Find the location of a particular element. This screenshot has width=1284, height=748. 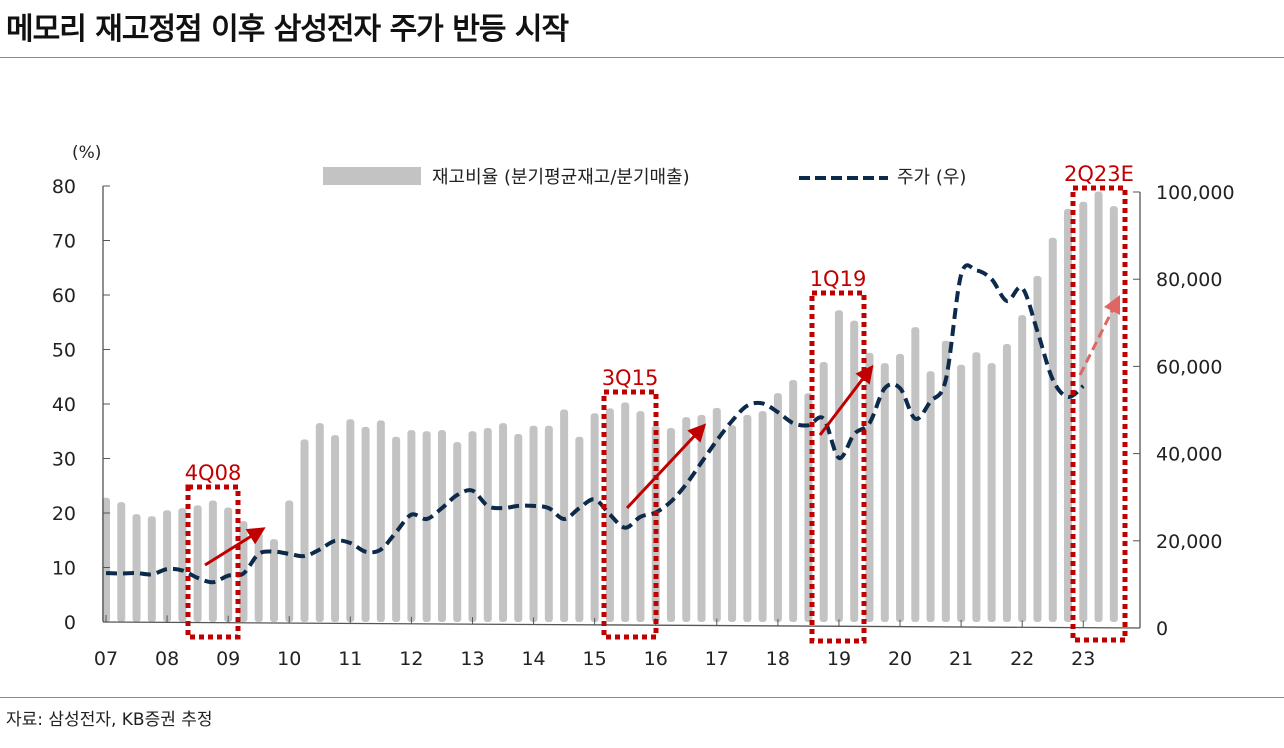

left-tick-label: 70 is located at coordinates (64, 242).